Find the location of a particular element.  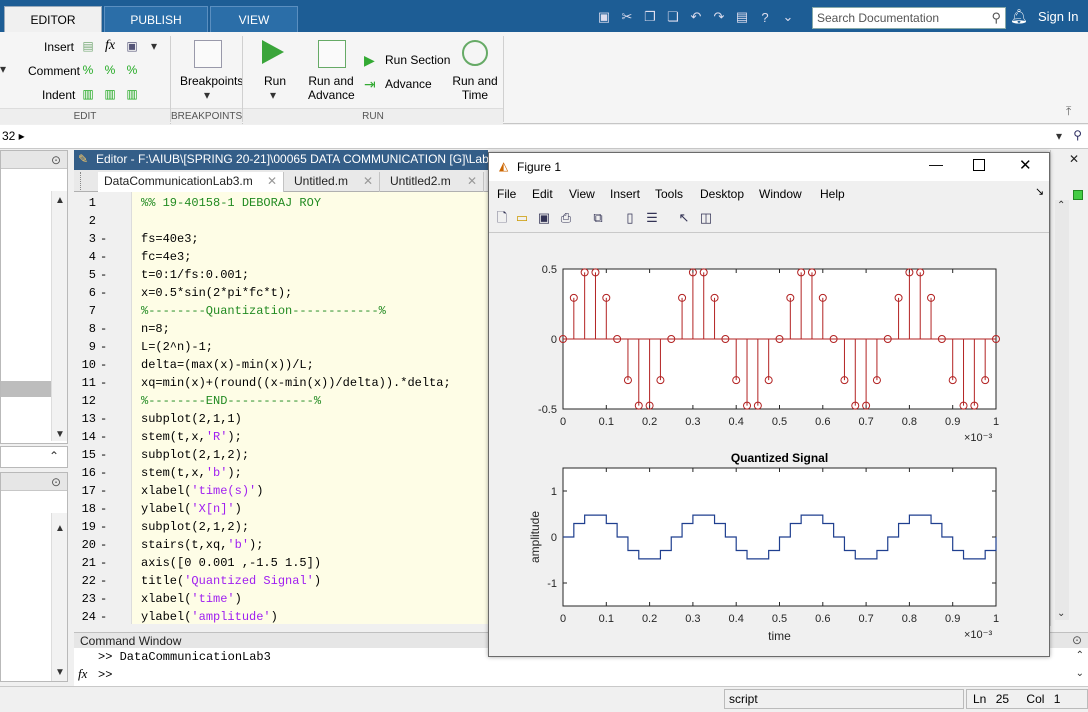

code-line: ylabel('amplitude') is located at coordinates (209, 617).